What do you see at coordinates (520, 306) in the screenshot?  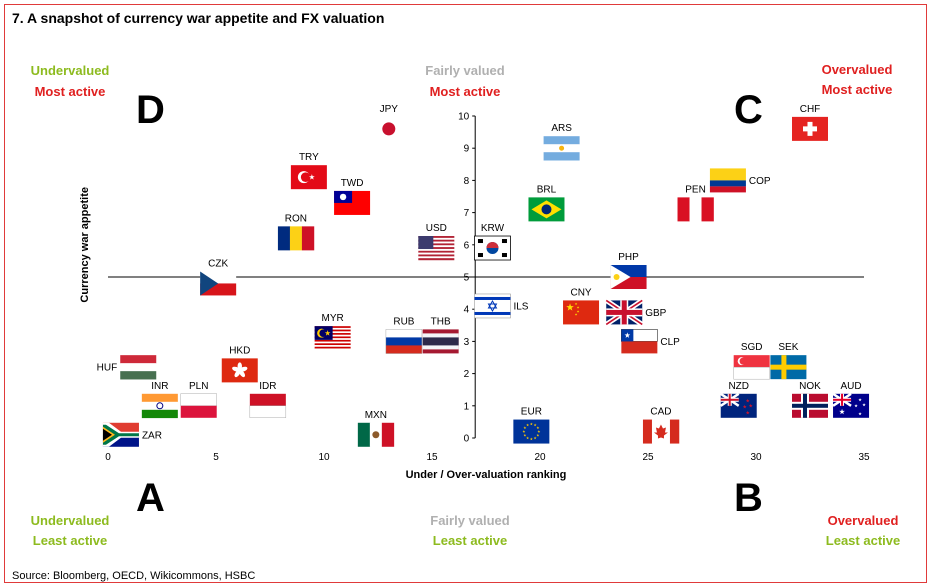 I see `label-ils: ILS` at bounding box center [520, 306].